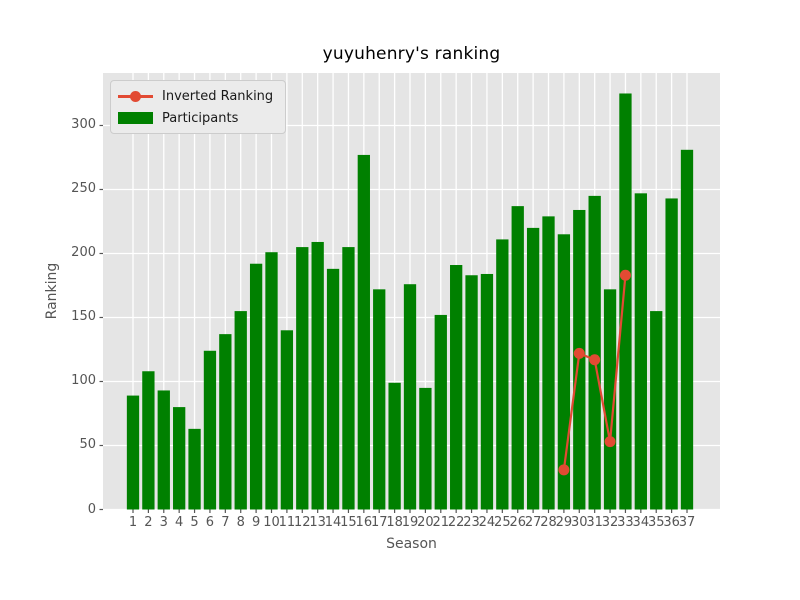  I want to click on x-tick-label: 18, so click(394, 522).